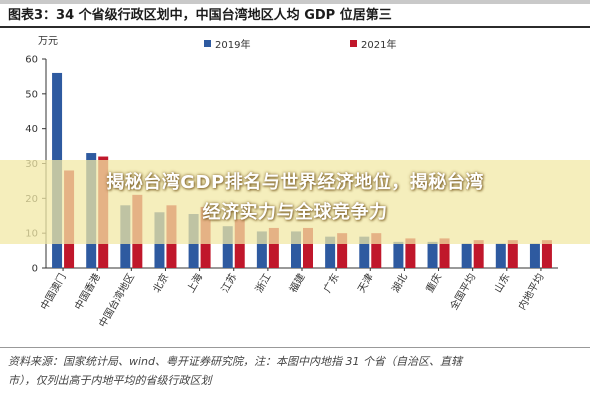 This screenshot has width=590, height=400. What do you see at coordinates (52, 291) in the screenshot?
I see `x-tick-label: 中国澳门` at bounding box center [52, 291].